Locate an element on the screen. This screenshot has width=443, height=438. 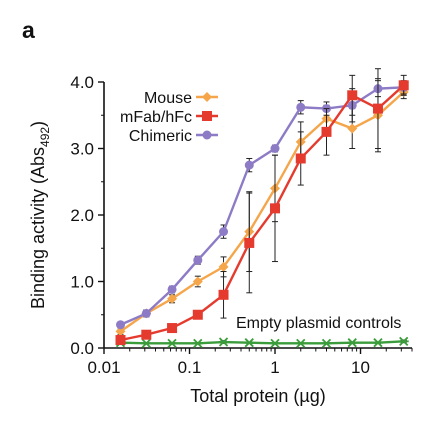
series-empty-plasmid-controls is located at coordinates (262, 342).